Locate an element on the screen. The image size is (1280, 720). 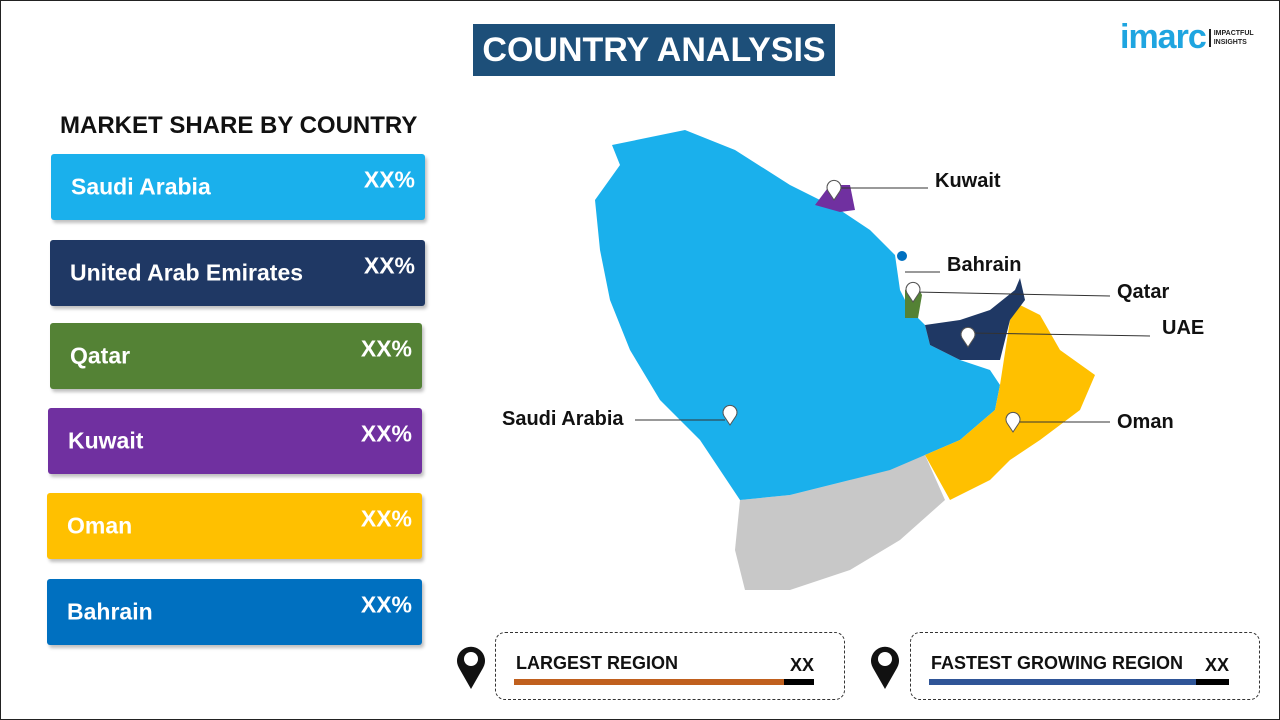
label-bahrain: Bahrain is located at coordinates (984, 265).